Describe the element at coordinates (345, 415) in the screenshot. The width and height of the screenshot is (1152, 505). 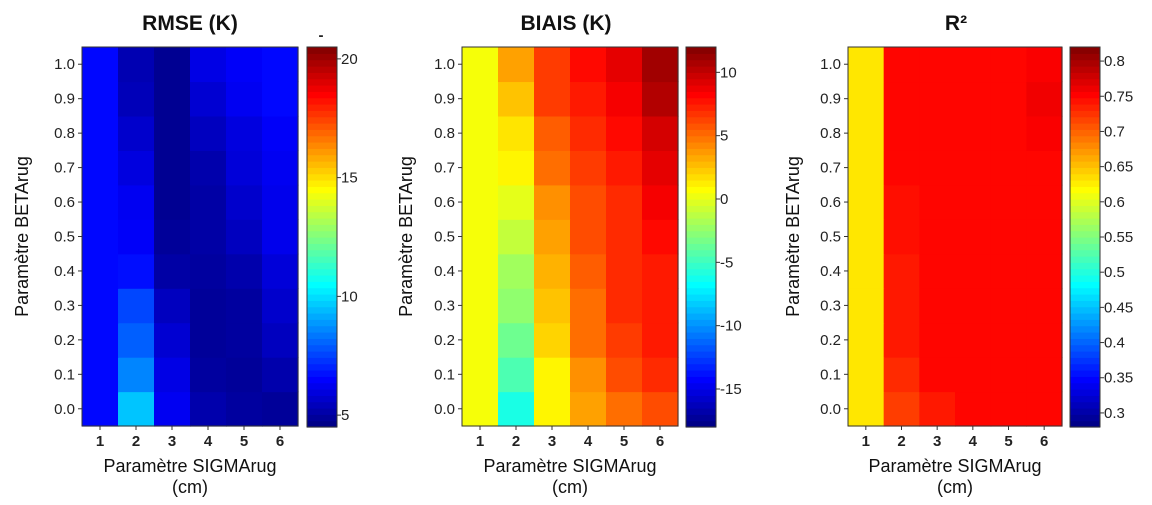
I see `colorbar-tick-label: 5` at that location.